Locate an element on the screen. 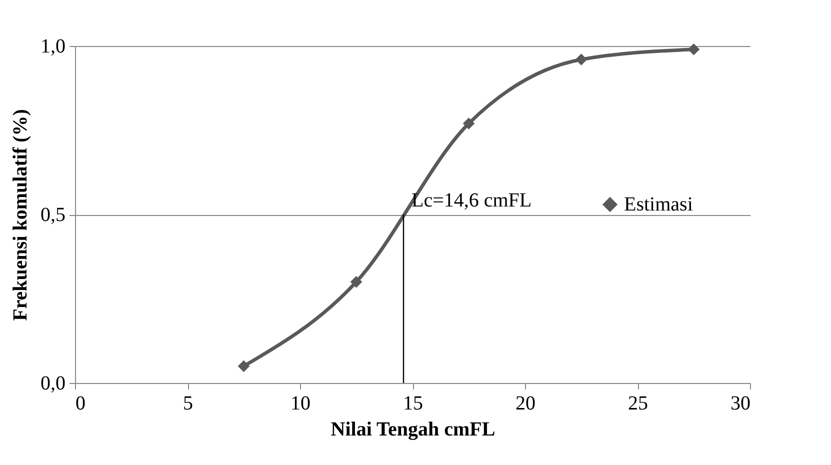 The height and width of the screenshot is (465, 831). x-tick-label: 10 is located at coordinates (300, 403).